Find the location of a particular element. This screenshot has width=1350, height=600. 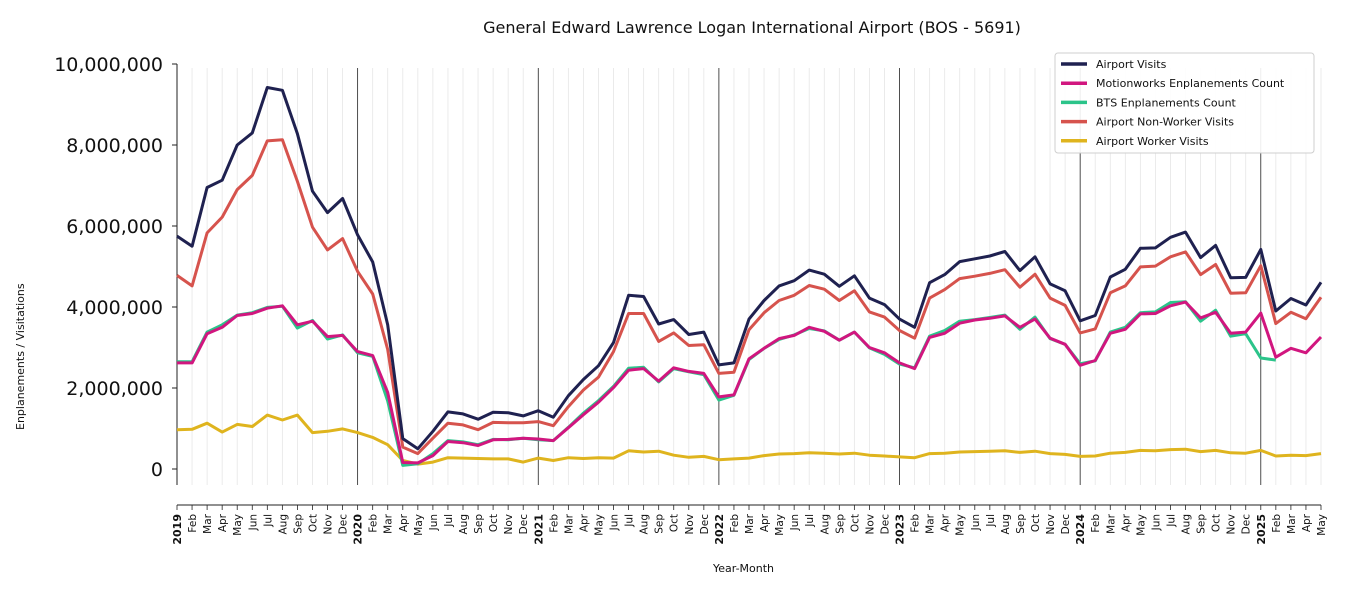

legend-label: Airport Visits is located at coordinates (1131, 64).